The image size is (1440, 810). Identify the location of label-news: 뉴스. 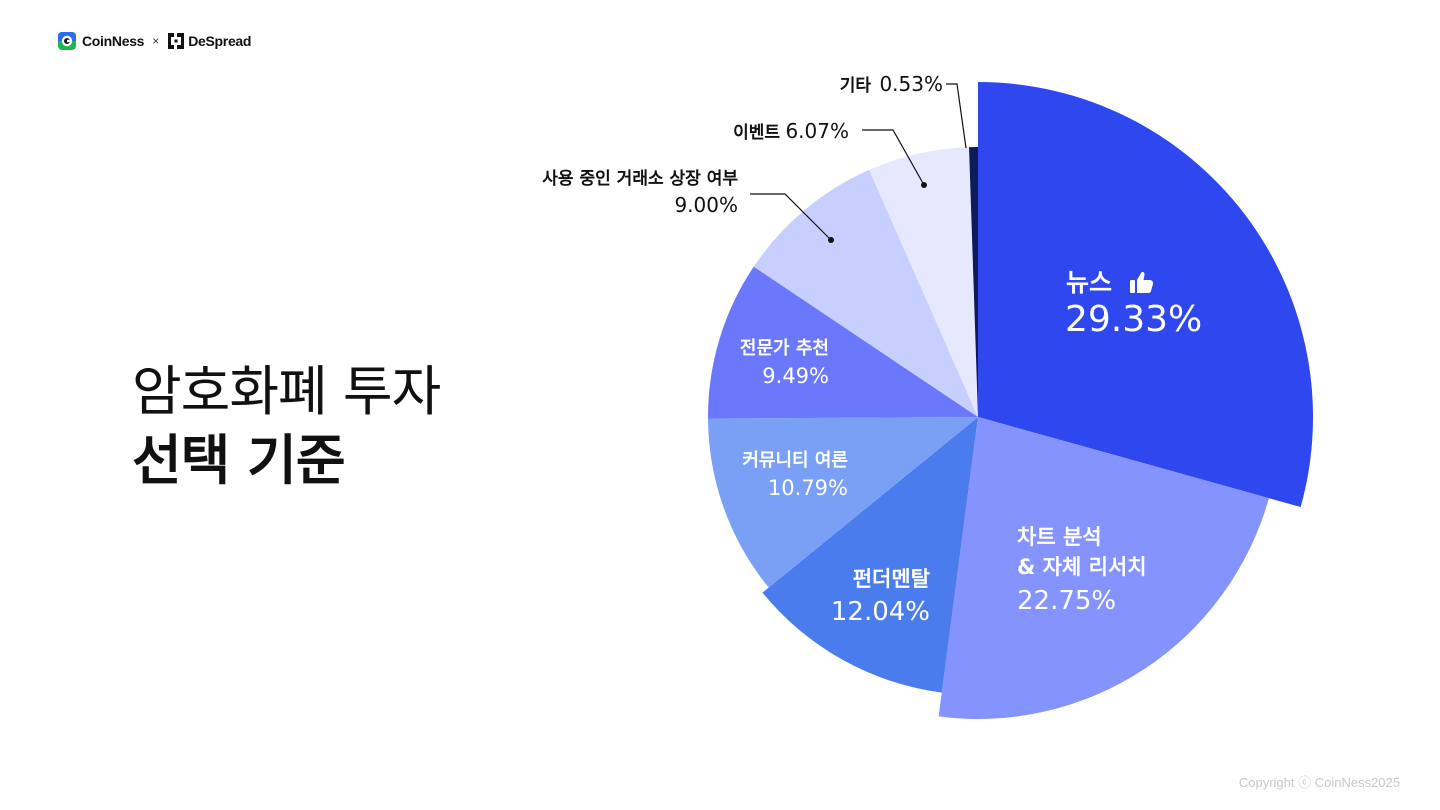
(1089, 282).